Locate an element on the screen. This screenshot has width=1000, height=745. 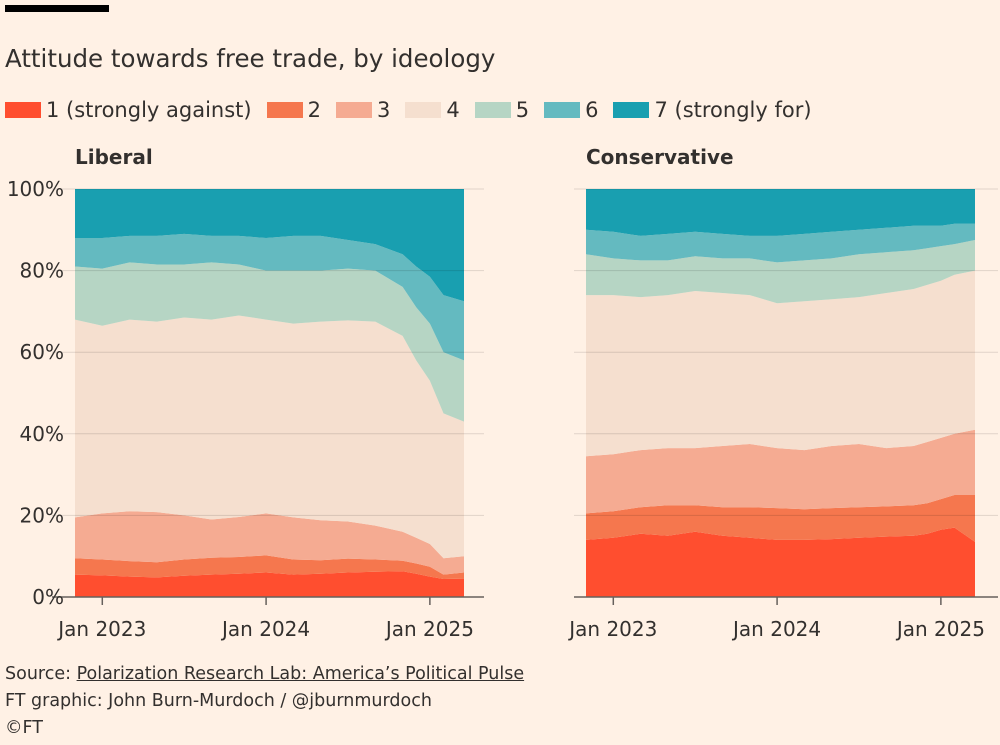
y-tick-label: 0% is located at coordinates (48, 597).